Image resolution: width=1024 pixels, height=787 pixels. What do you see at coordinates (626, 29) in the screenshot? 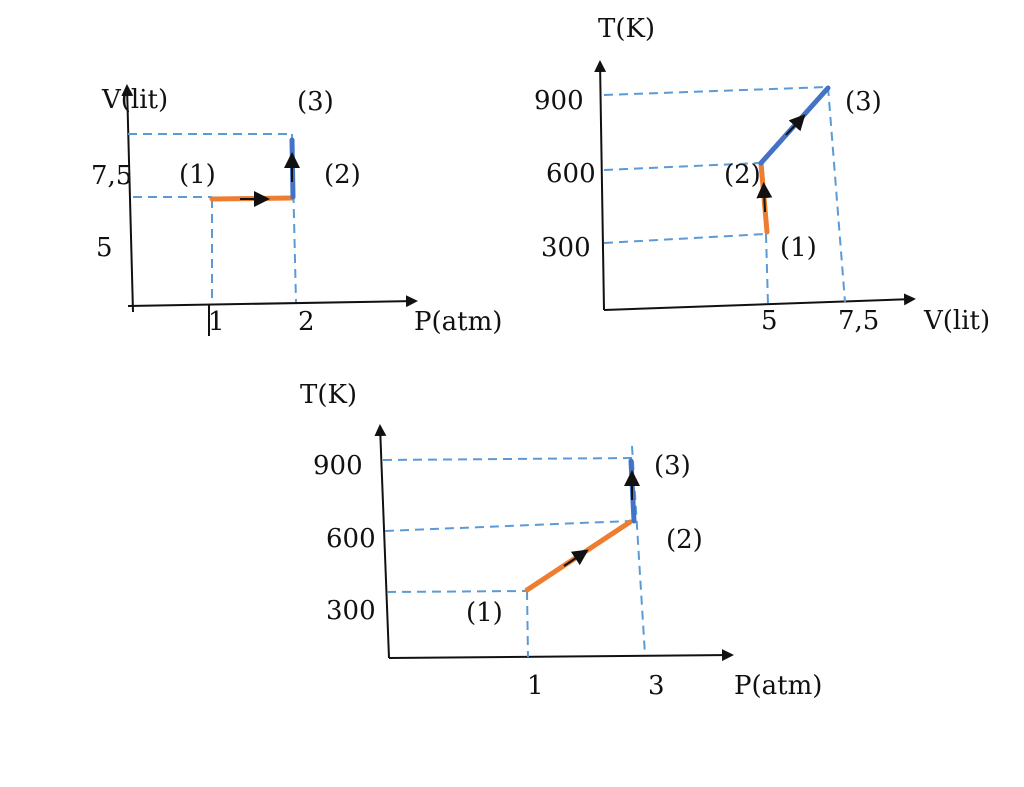
I see `vt-y-axis-label: T(K)` at bounding box center [626, 29].